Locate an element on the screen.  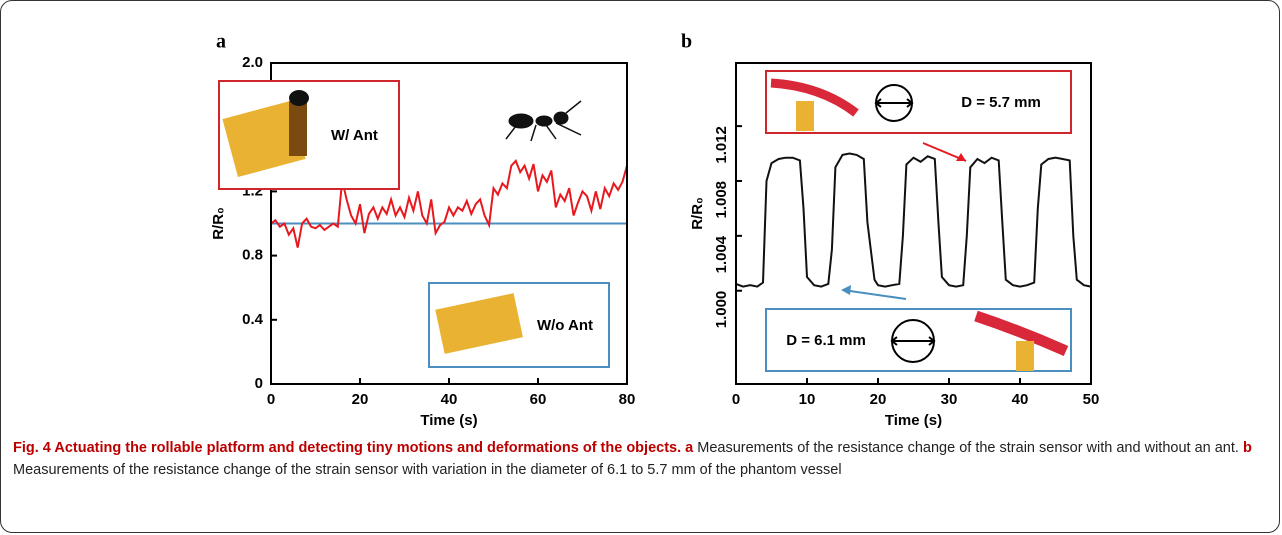
y-tick-label: 1.012 is located at coordinates (721, 145).